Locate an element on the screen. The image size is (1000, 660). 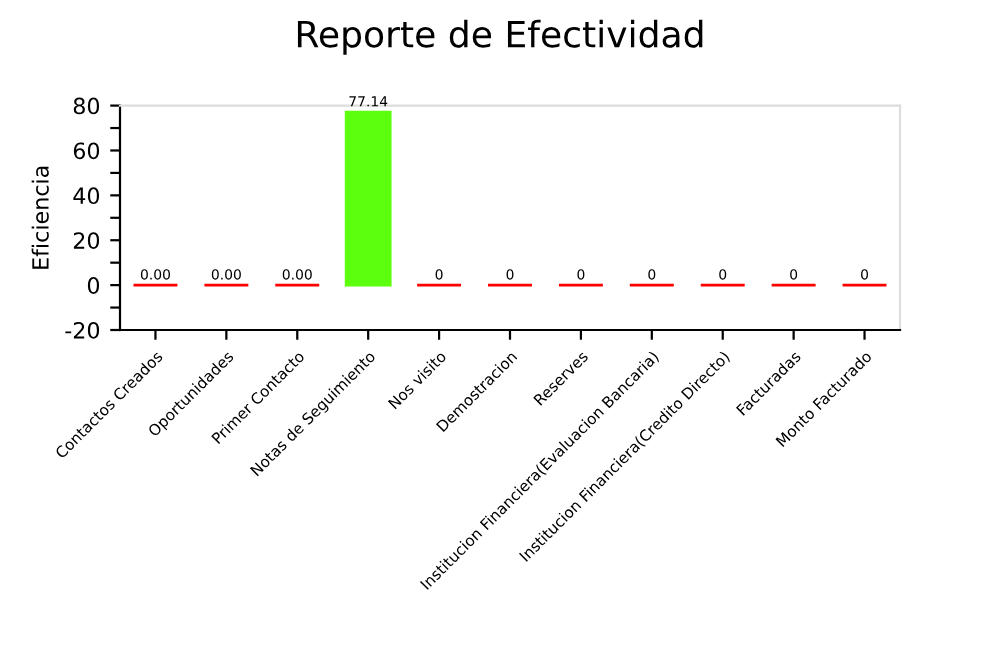
y-tick-label: -20 is located at coordinates (82, 330).